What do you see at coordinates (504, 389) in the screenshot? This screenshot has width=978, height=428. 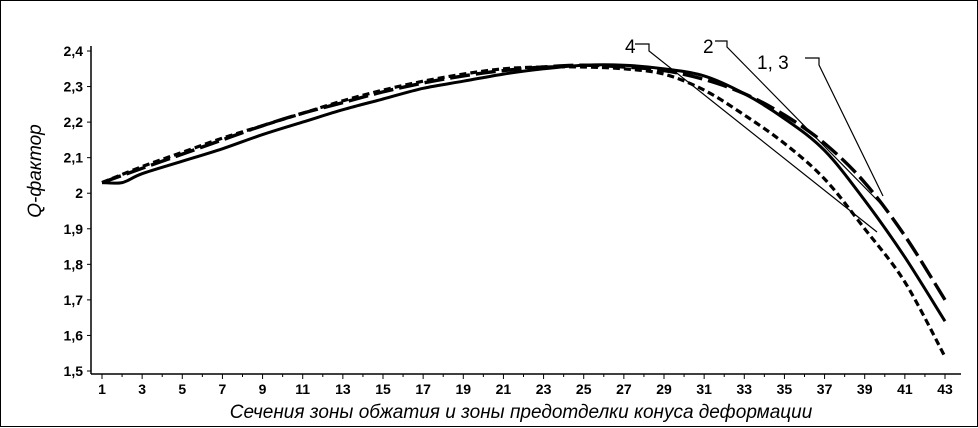 I see `x-tick-label: 21` at bounding box center [504, 389].